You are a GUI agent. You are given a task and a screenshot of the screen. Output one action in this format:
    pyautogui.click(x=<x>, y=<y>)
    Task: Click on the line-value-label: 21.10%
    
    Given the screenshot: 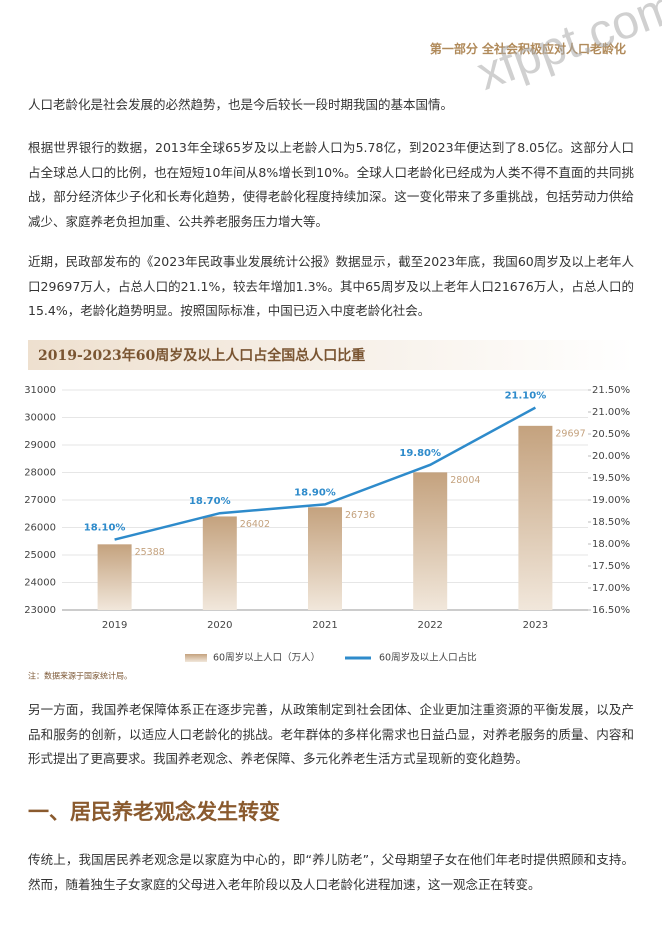 What is the action you would take?
    pyautogui.click(x=526, y=396)
    